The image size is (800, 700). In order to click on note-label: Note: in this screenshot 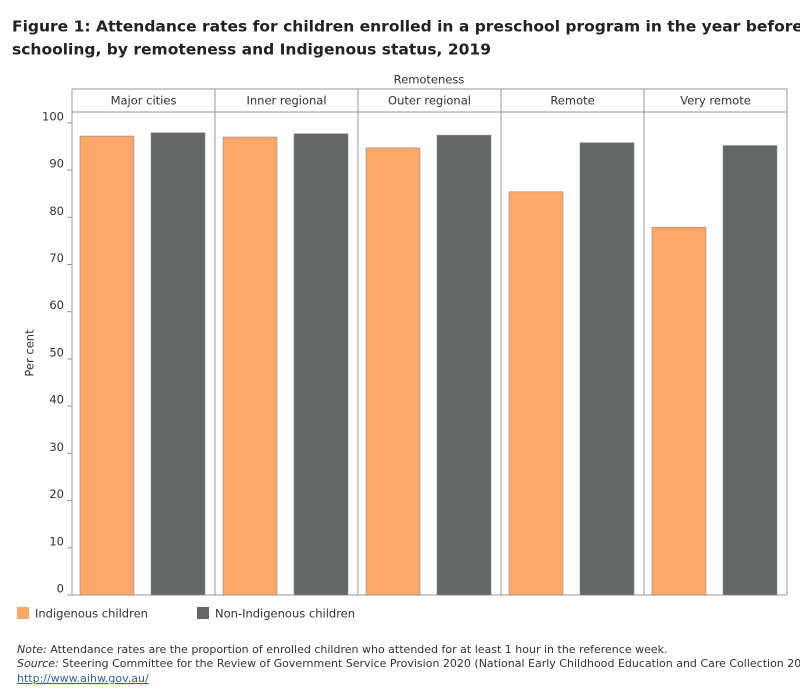, I will do `click(32, 649)`.